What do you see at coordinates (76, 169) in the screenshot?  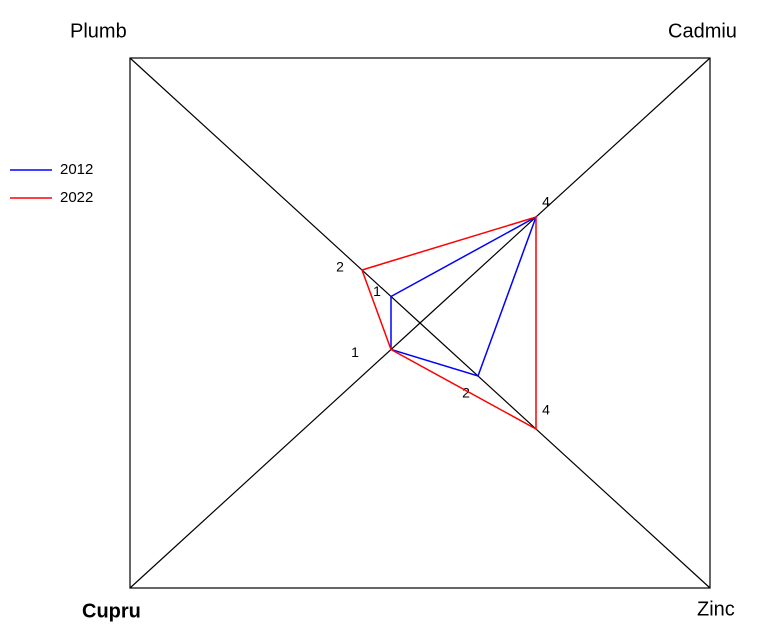 I see `legend-label: 2012` at bounding box center [76, 169].